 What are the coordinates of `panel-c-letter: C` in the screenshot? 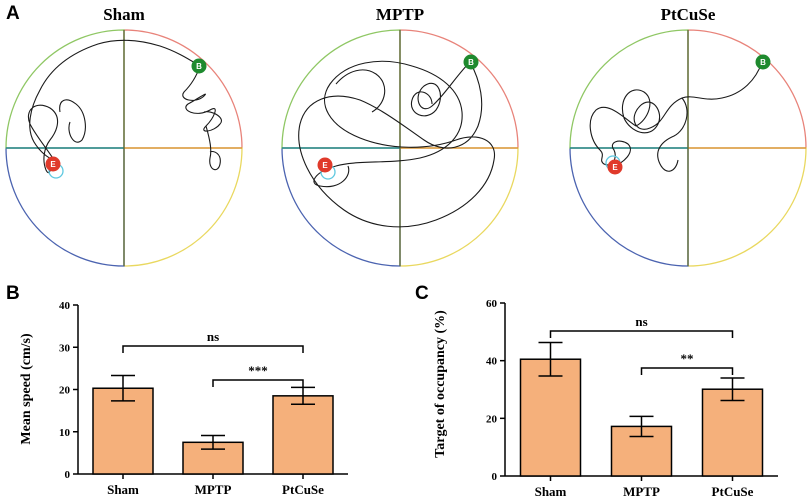 It's located at (422, 293).